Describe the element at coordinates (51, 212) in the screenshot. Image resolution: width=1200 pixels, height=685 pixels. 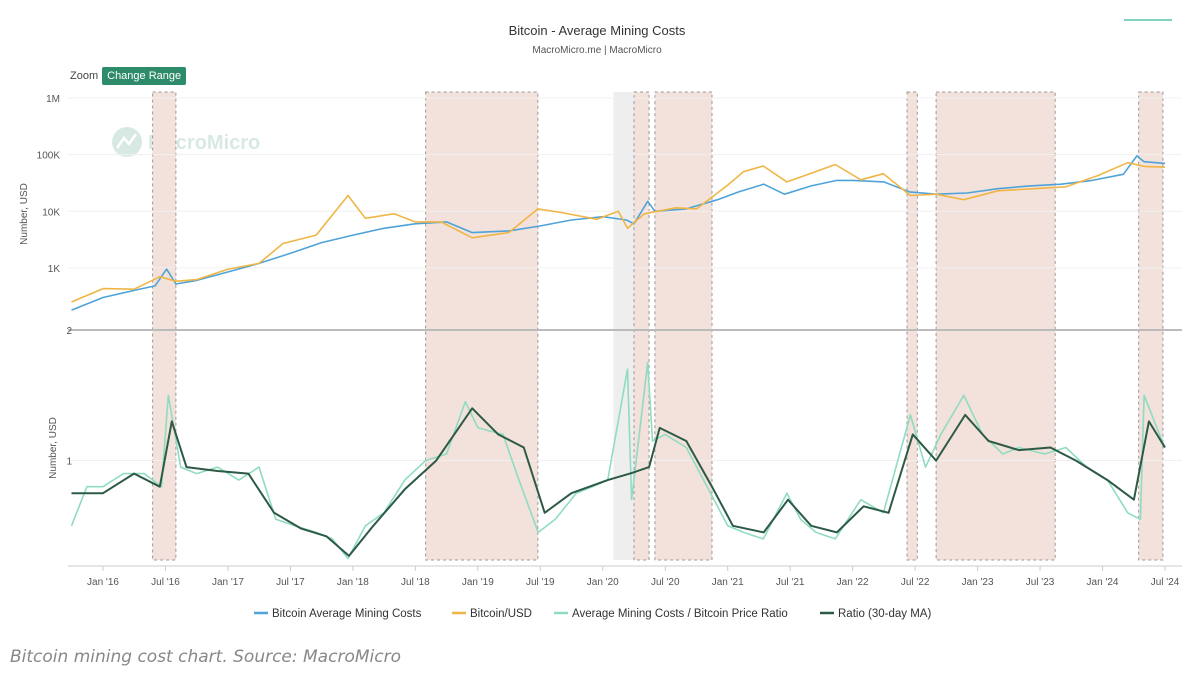
I see `upper-y-tick-label: 10K` at that location.